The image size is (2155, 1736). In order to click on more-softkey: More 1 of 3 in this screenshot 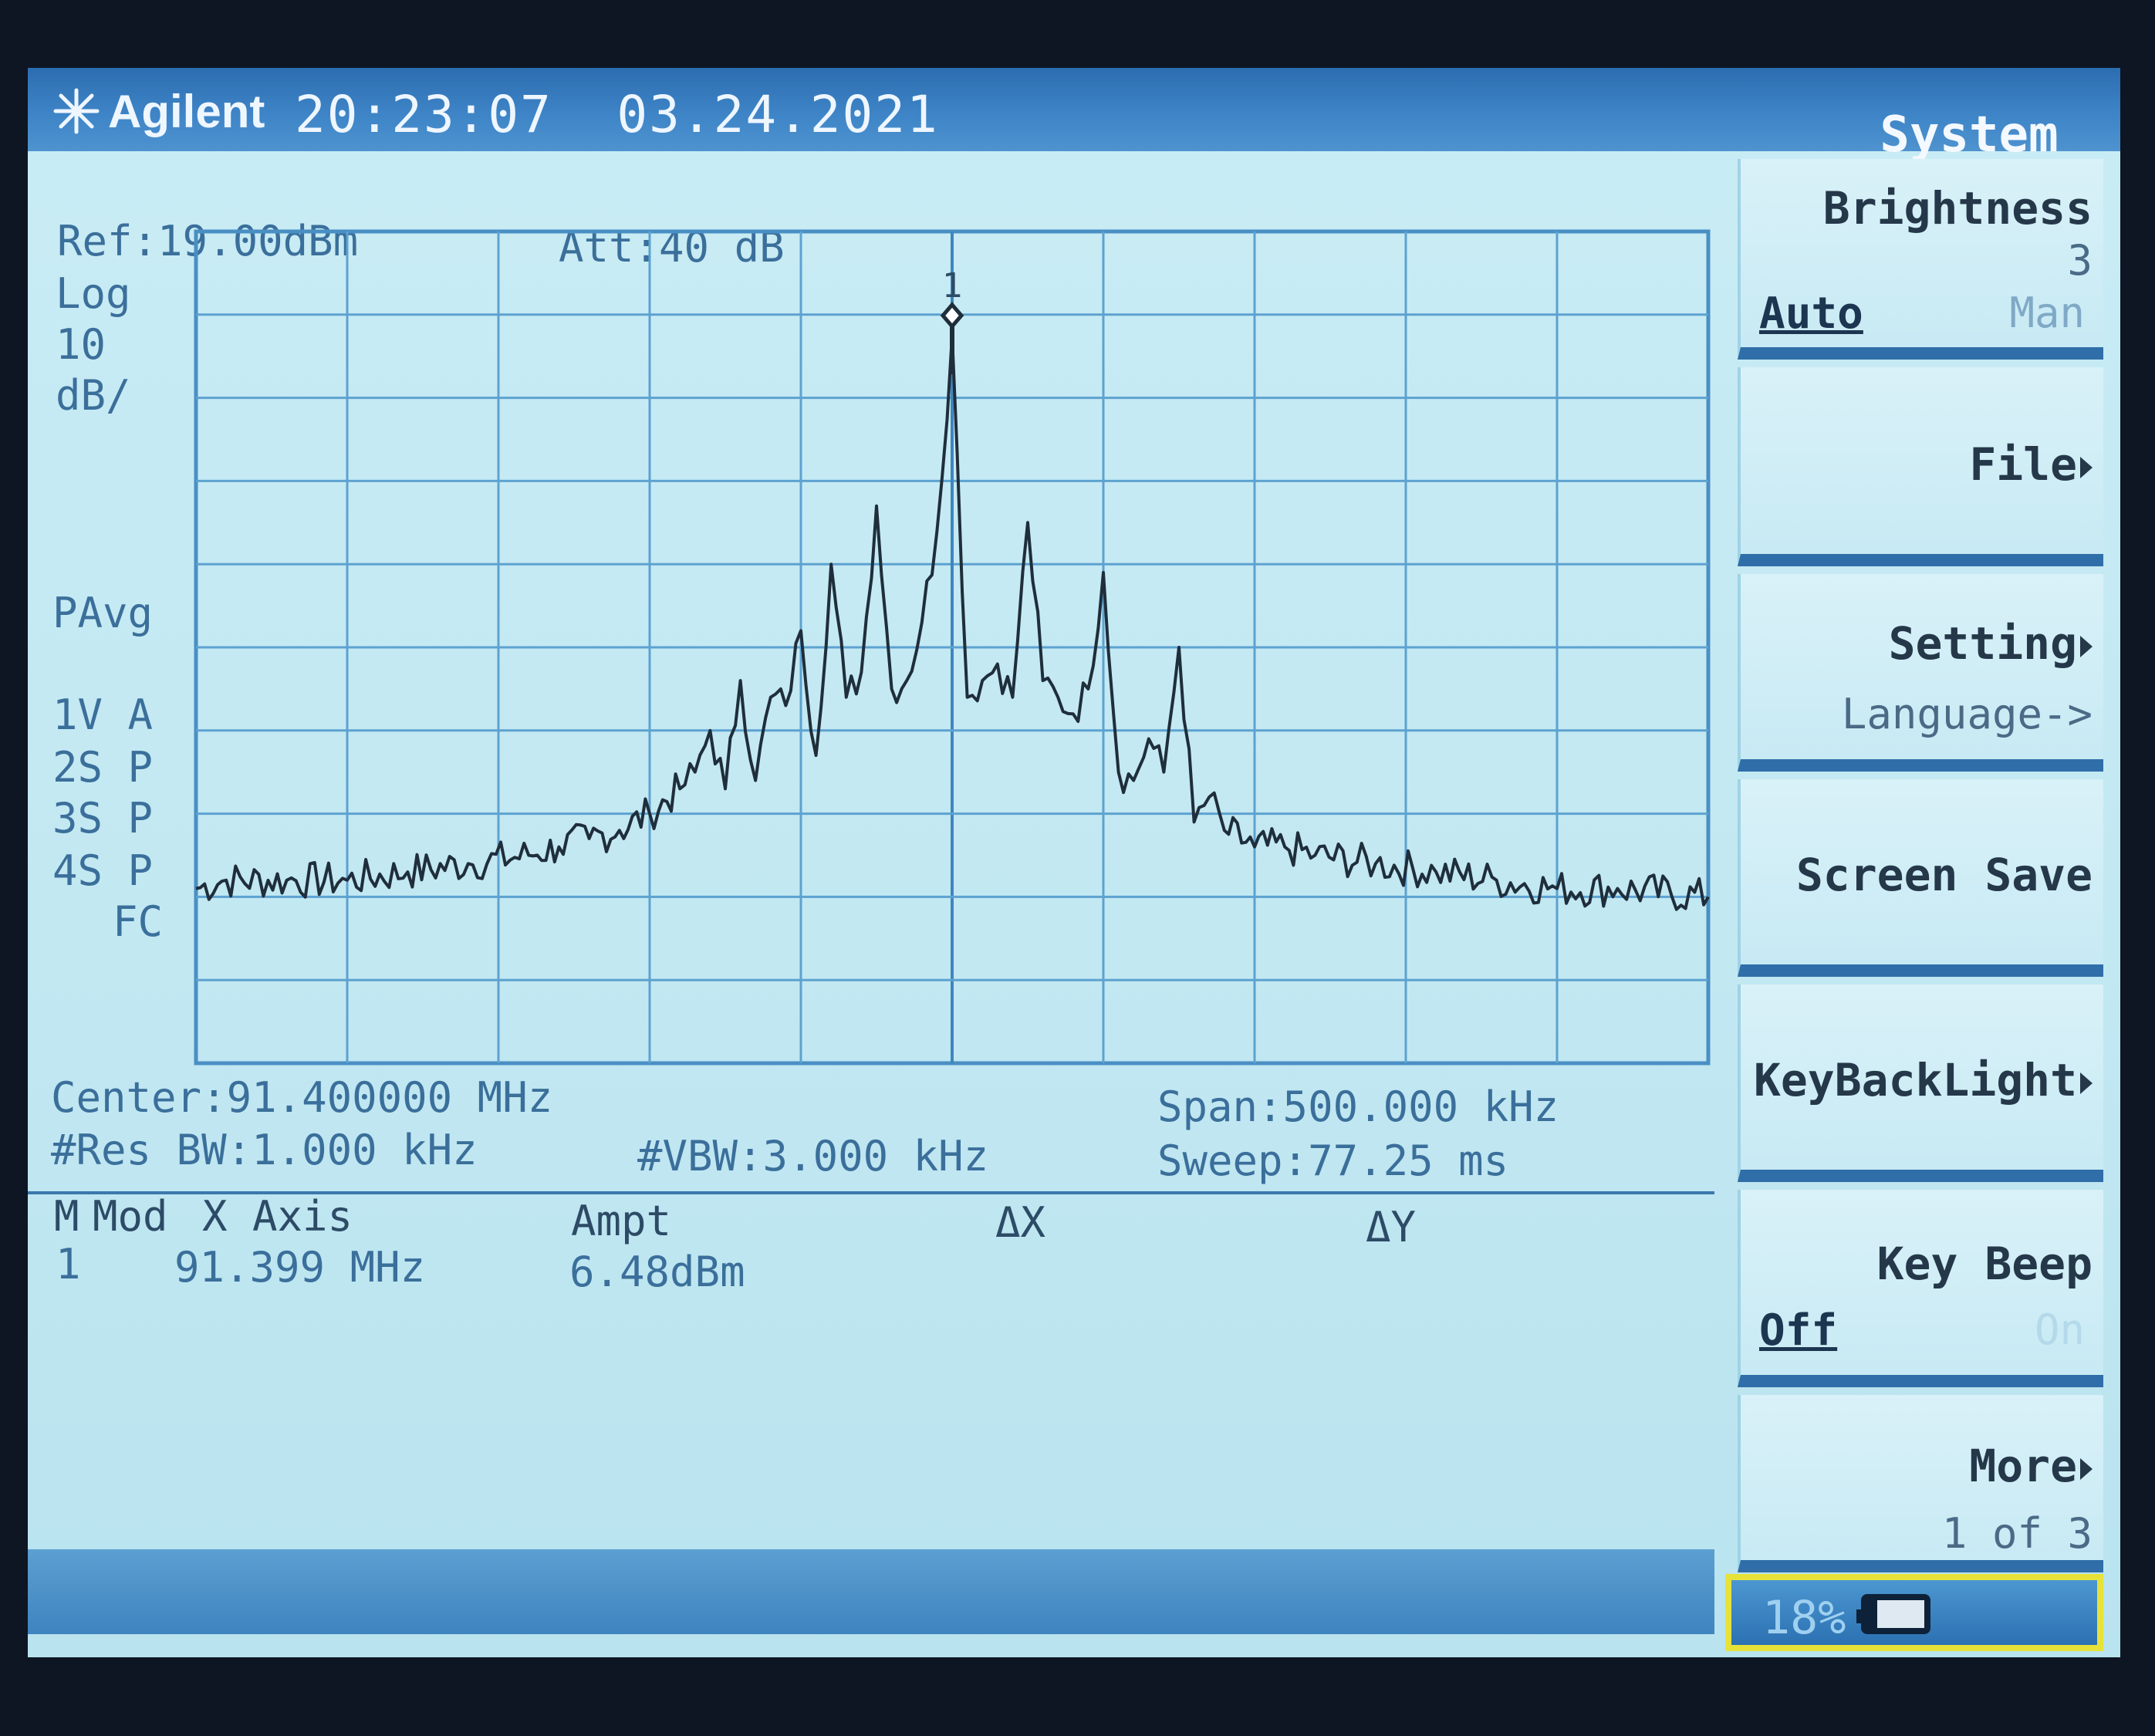, I will do `click(1920, 1483)`.